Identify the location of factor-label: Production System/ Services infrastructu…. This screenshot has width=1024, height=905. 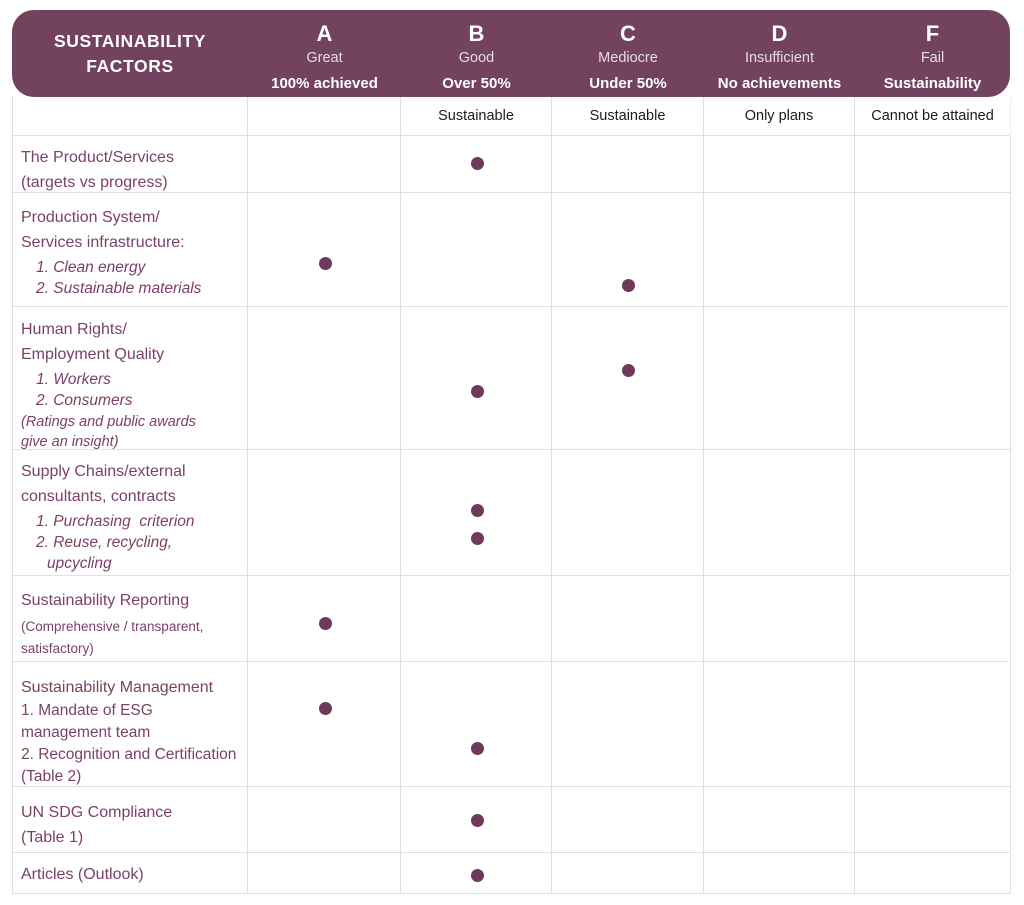
(130, 249).